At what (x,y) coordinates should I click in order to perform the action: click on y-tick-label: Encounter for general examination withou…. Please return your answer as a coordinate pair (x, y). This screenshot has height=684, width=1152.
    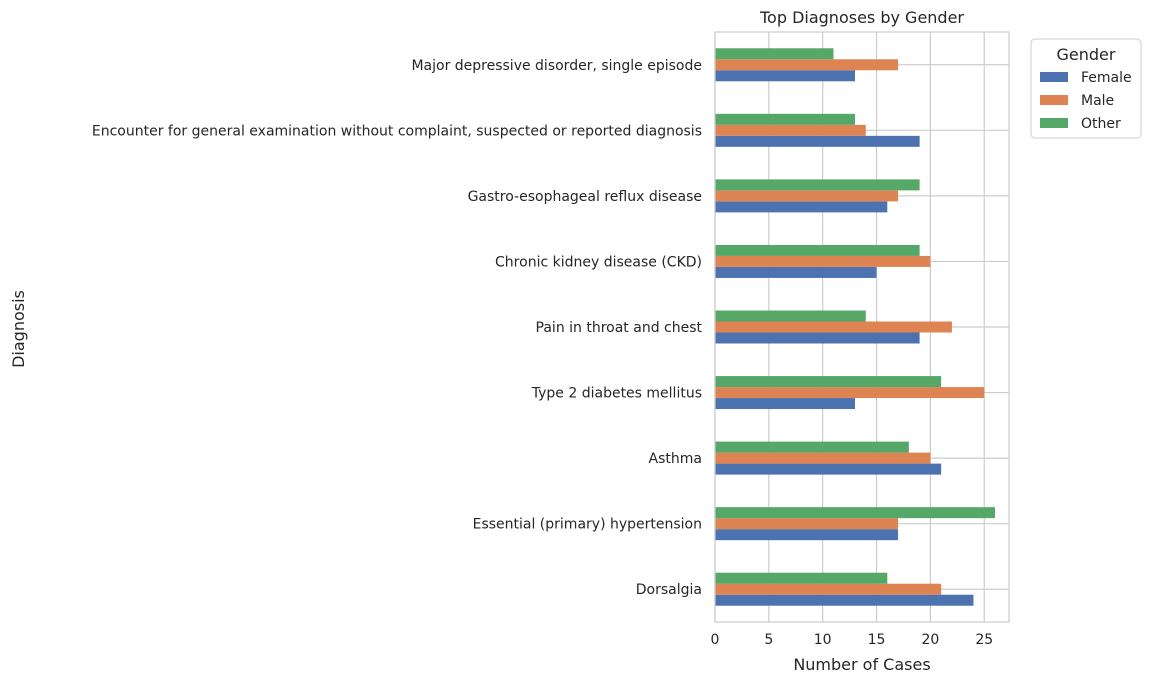
    Looking at the image, I should click on (397, 131).